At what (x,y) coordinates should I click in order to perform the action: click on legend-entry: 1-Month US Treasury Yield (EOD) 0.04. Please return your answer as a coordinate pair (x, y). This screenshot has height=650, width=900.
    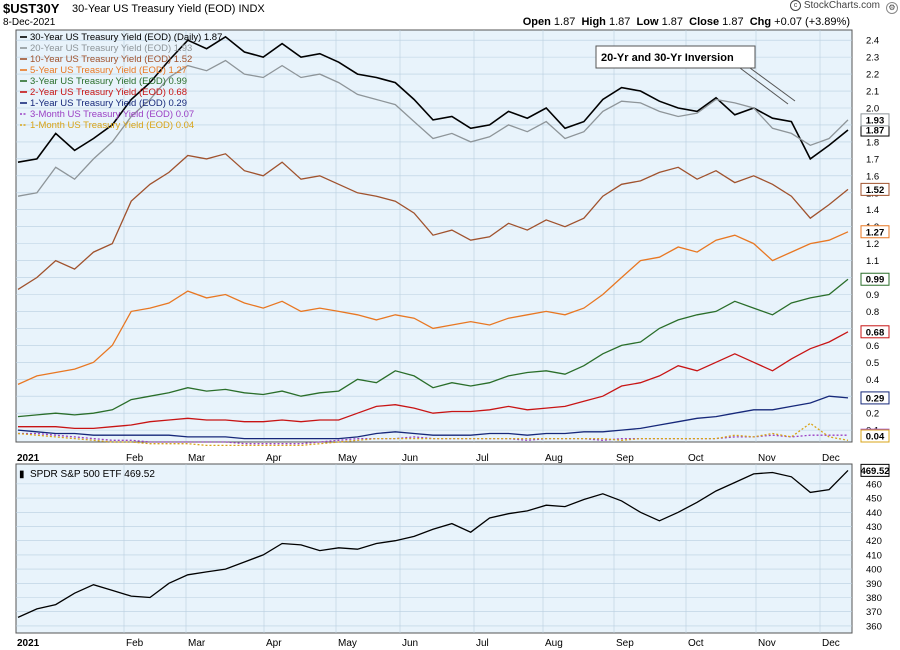
    Looking at the image, I should click on (112, 125).